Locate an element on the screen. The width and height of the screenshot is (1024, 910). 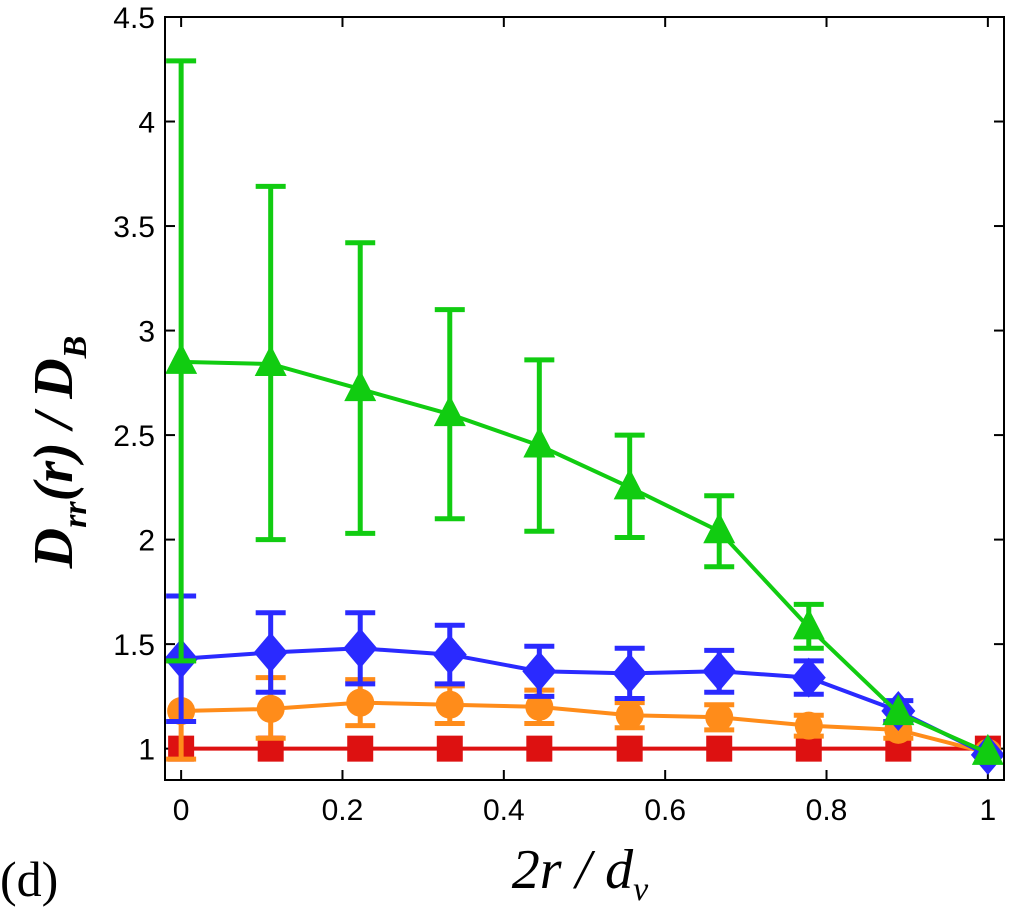
series-red is located at coordinates (584, 748).